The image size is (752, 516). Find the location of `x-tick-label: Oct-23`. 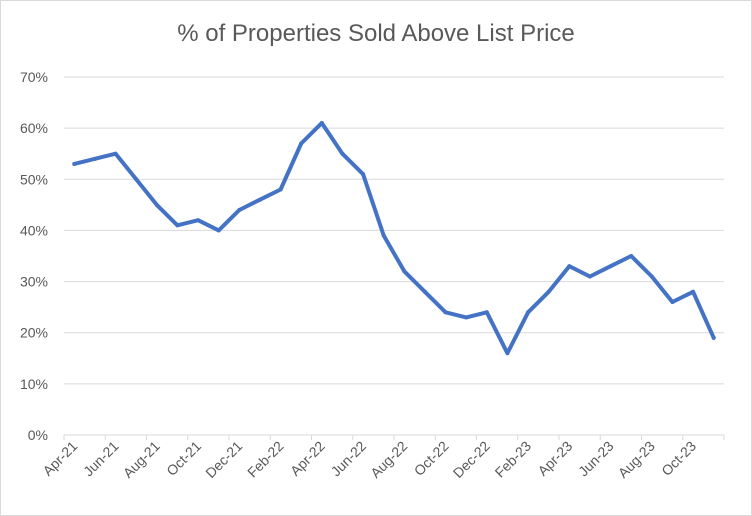

x-tick-label: Oct-23 is located at coordinates (678, 458).